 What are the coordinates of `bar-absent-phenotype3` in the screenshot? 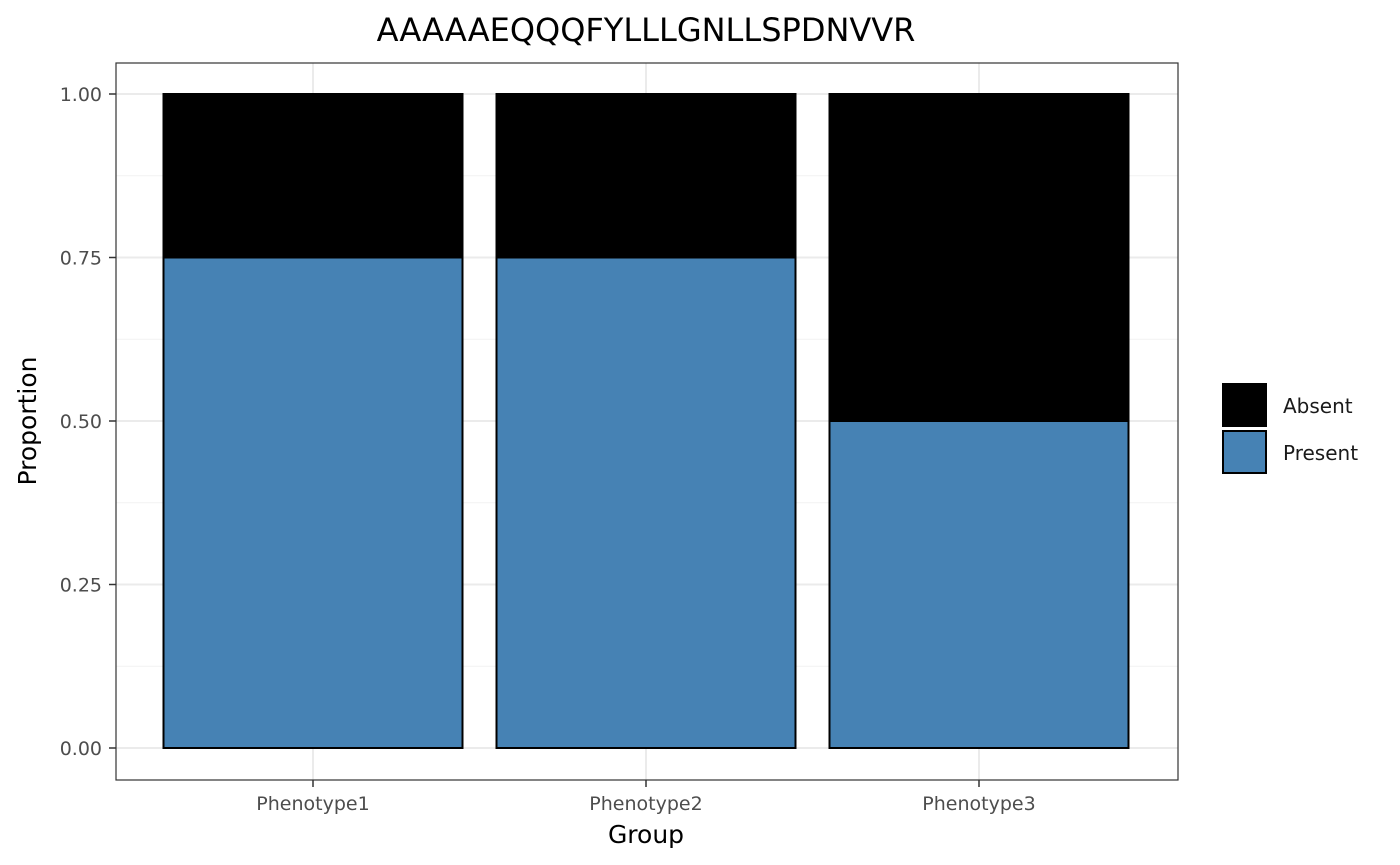 It's located at (979, 257).